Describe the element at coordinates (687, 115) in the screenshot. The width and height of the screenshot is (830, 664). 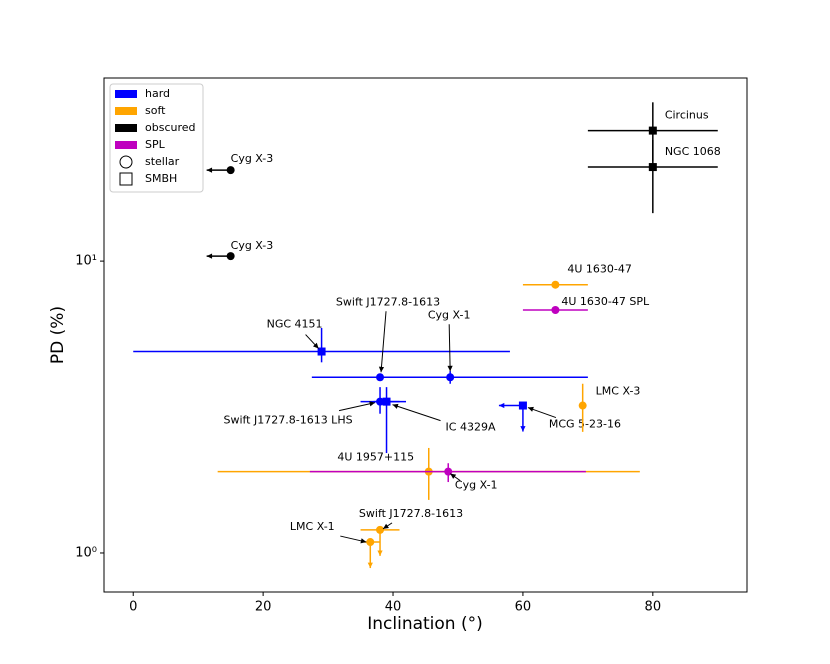
I see `point-label: Circinus` at that location.